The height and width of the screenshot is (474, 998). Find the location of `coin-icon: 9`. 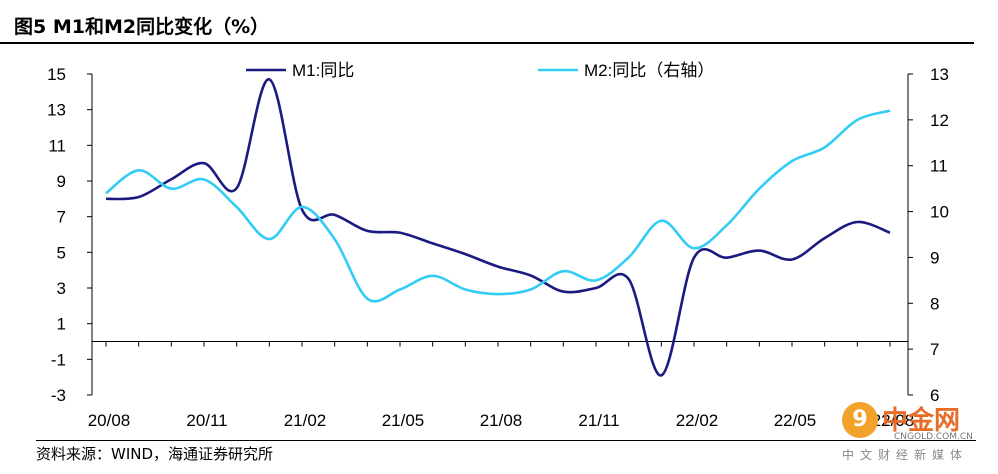

coin-icon: 9 is located at coordinates (860, 420).